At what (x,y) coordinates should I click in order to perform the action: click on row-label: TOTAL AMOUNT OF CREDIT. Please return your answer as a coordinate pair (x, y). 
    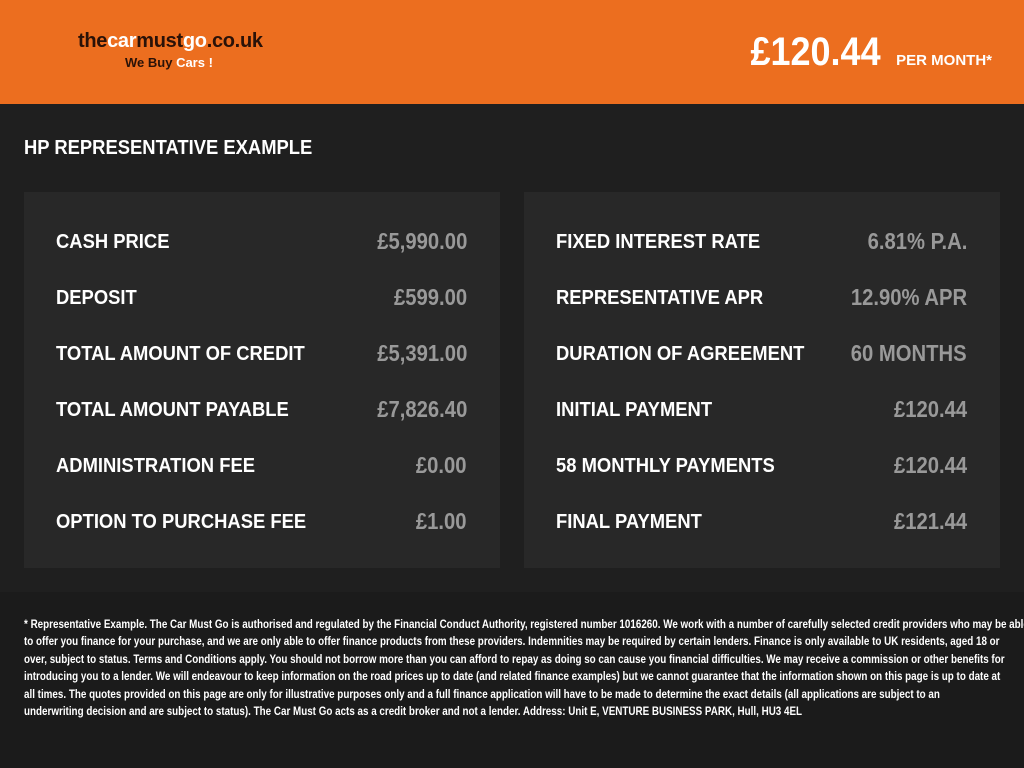
    Looking at the image, I should click on (180, 354).